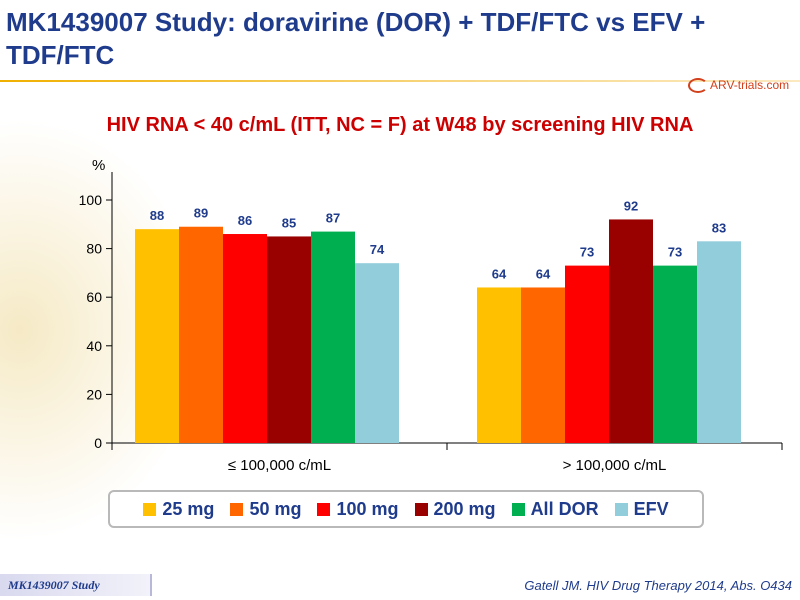  Describe the element at coordinates (367, 508) in the screenshot. I see `legend-label: 100 mg` at that location.